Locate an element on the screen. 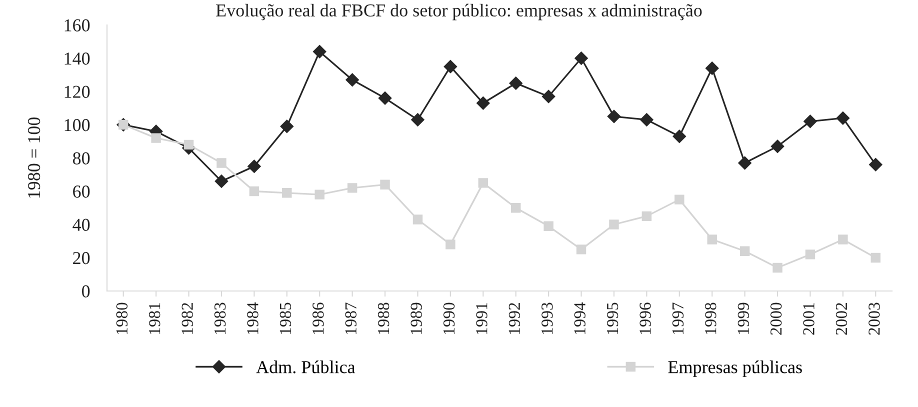  y-tick-label: 80 is located at coordinates (81, 158).